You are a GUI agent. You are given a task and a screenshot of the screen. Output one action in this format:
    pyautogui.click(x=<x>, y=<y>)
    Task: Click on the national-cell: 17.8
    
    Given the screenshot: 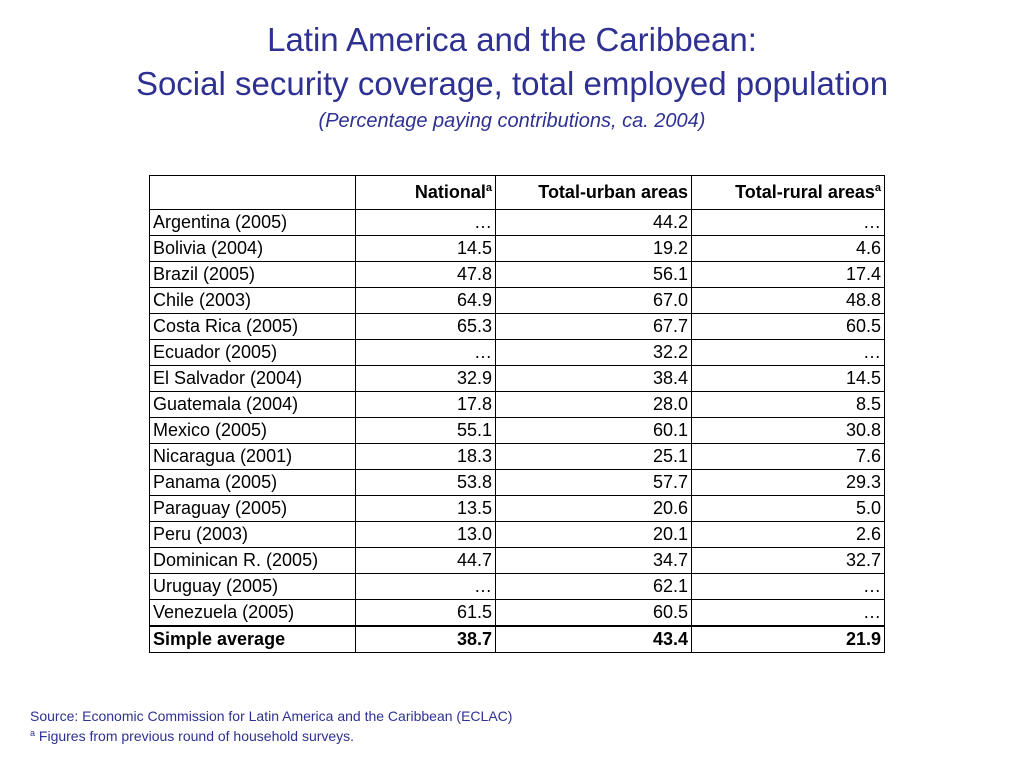 What is the action you would take?
    pyautogui.click(x=425, y=404)
    